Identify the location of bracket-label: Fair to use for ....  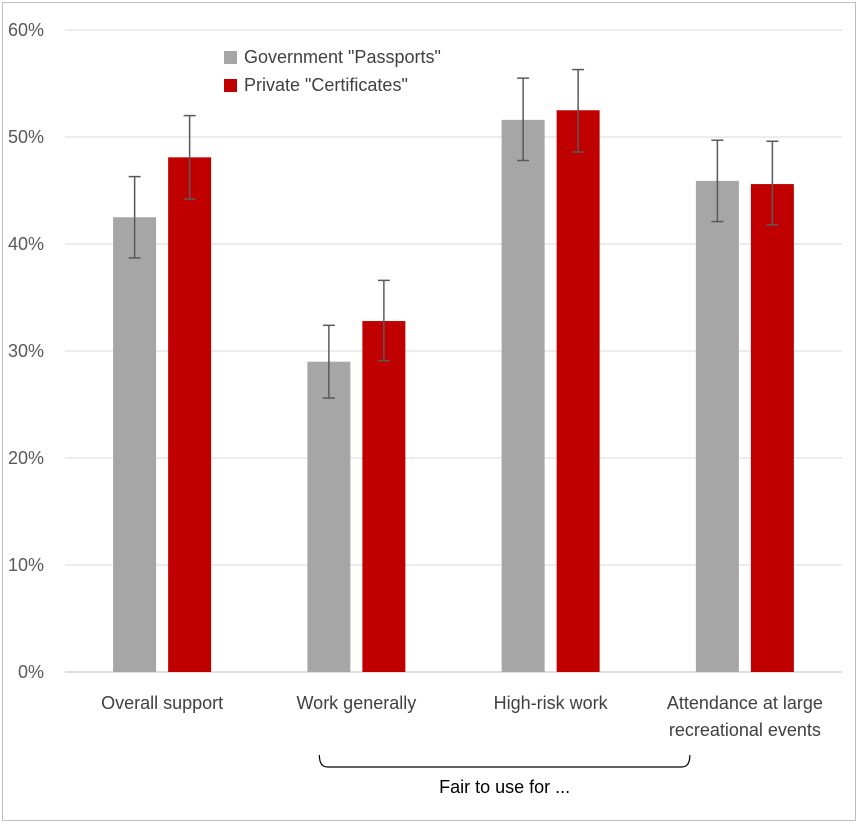
(504, 787).